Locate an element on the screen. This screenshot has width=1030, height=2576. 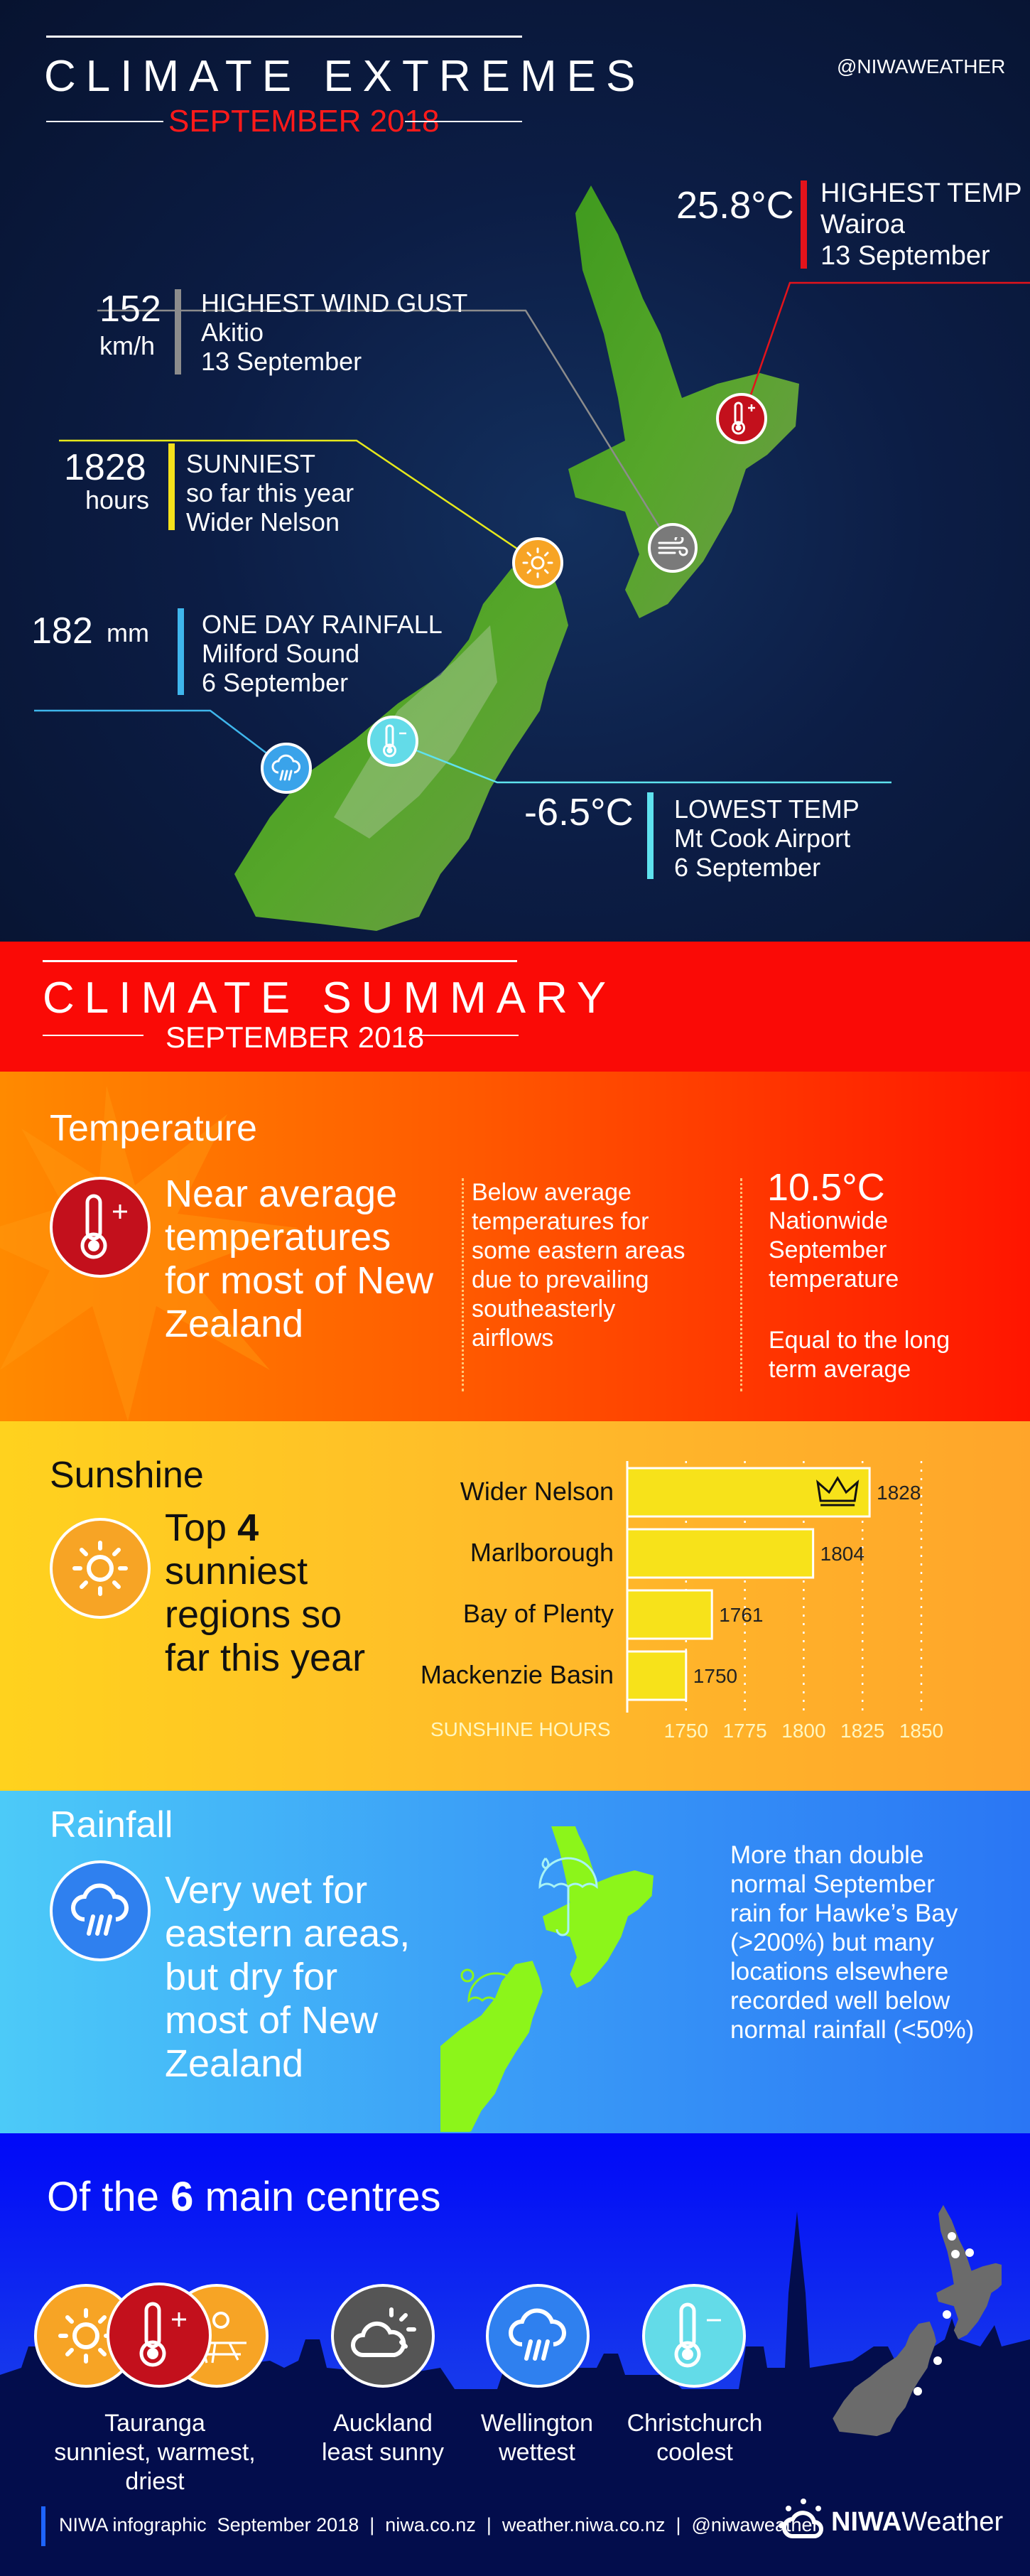
sunshine-title: Sunshine is located at coordinates (127, 1476).